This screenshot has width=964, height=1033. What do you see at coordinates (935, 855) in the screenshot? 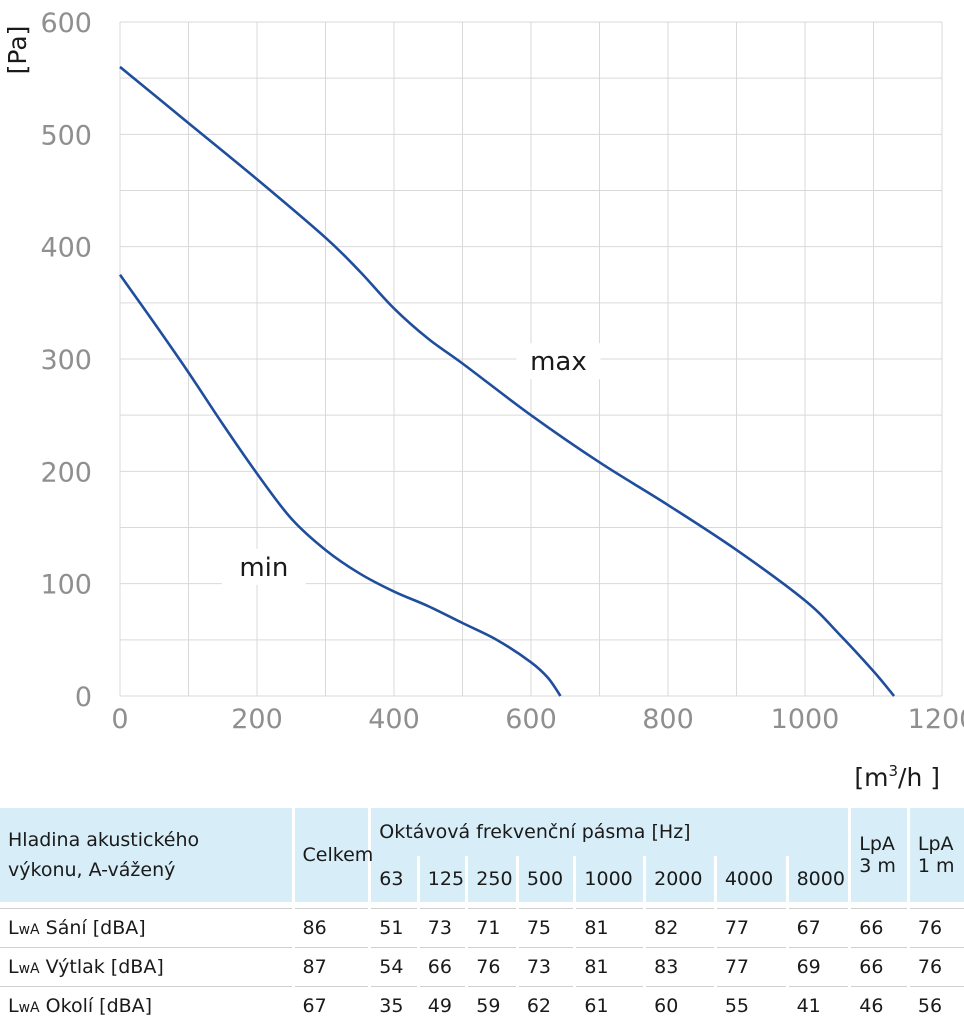
I see `header-lpa-1m: LpA 1 m` at bounding box center [935, 855].